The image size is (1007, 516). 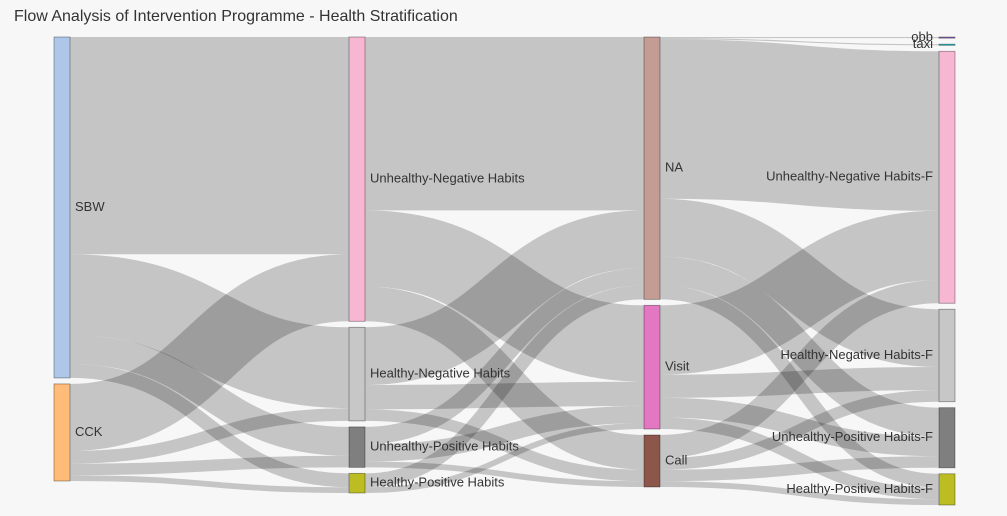 I want to click on node-label: taxi, so click(x=923, y=43).